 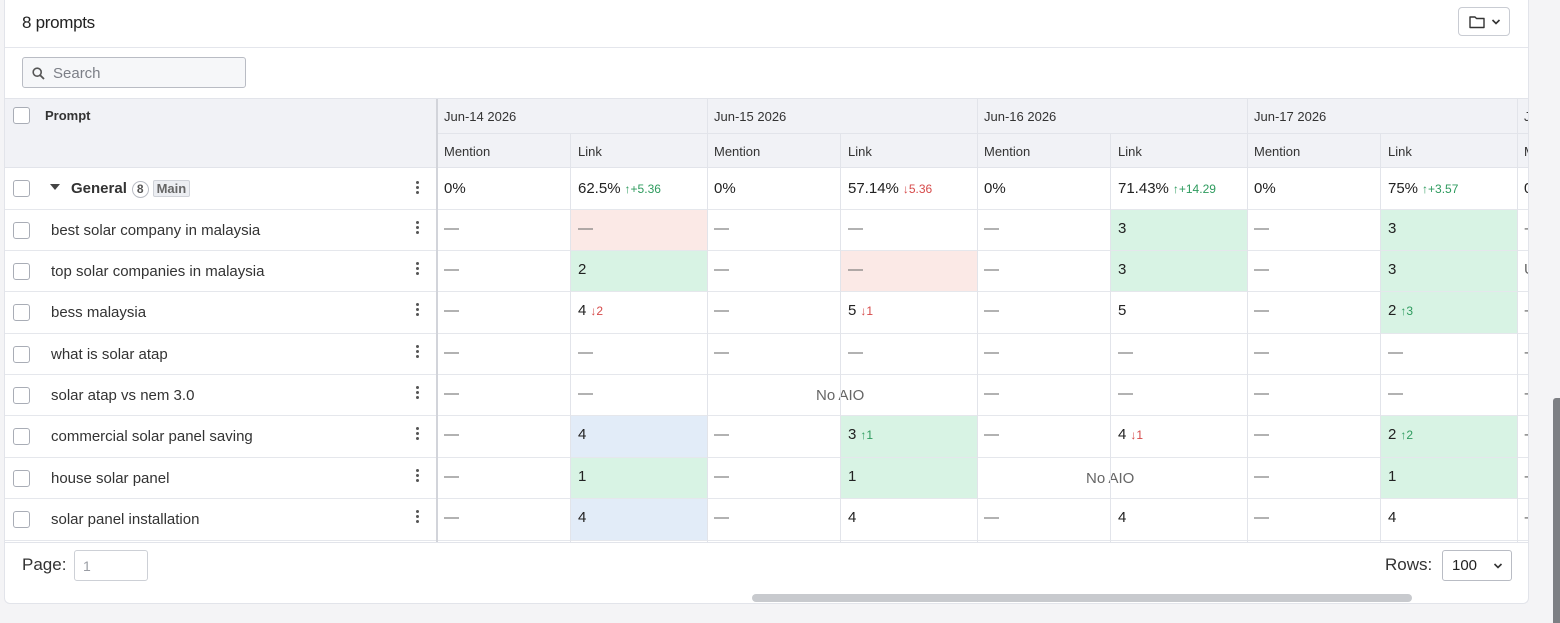 I want to click on link-value: 5, so click(x=1124, y=310).